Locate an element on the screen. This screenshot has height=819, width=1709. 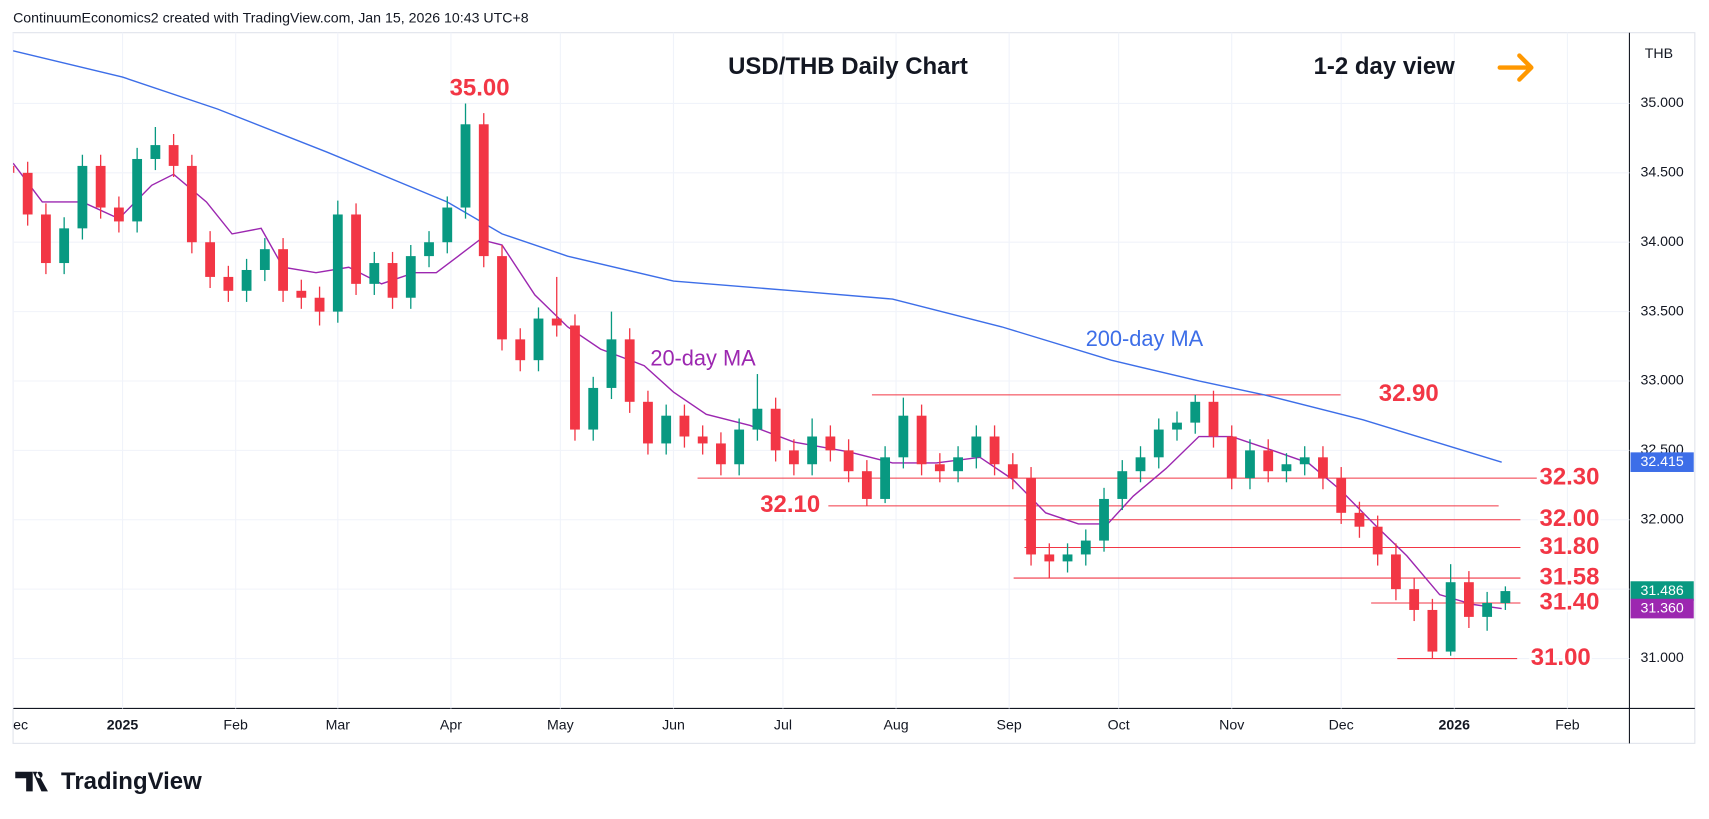
y-tick-label: 33.500 is located at coordinates (1661, 311).